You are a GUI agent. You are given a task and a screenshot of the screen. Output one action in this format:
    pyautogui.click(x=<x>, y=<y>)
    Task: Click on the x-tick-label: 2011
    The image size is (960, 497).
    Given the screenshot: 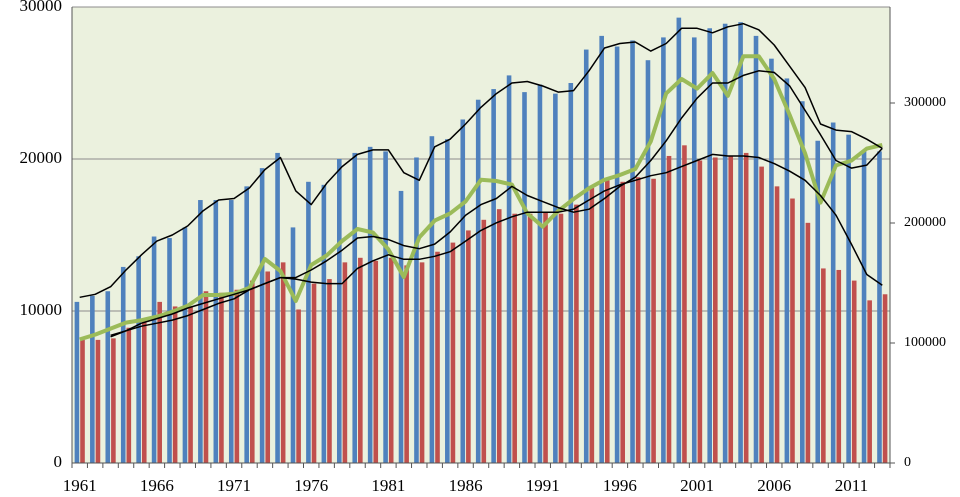 What is the action you would take?
    pyautogui.click(x=851, y=485)
    